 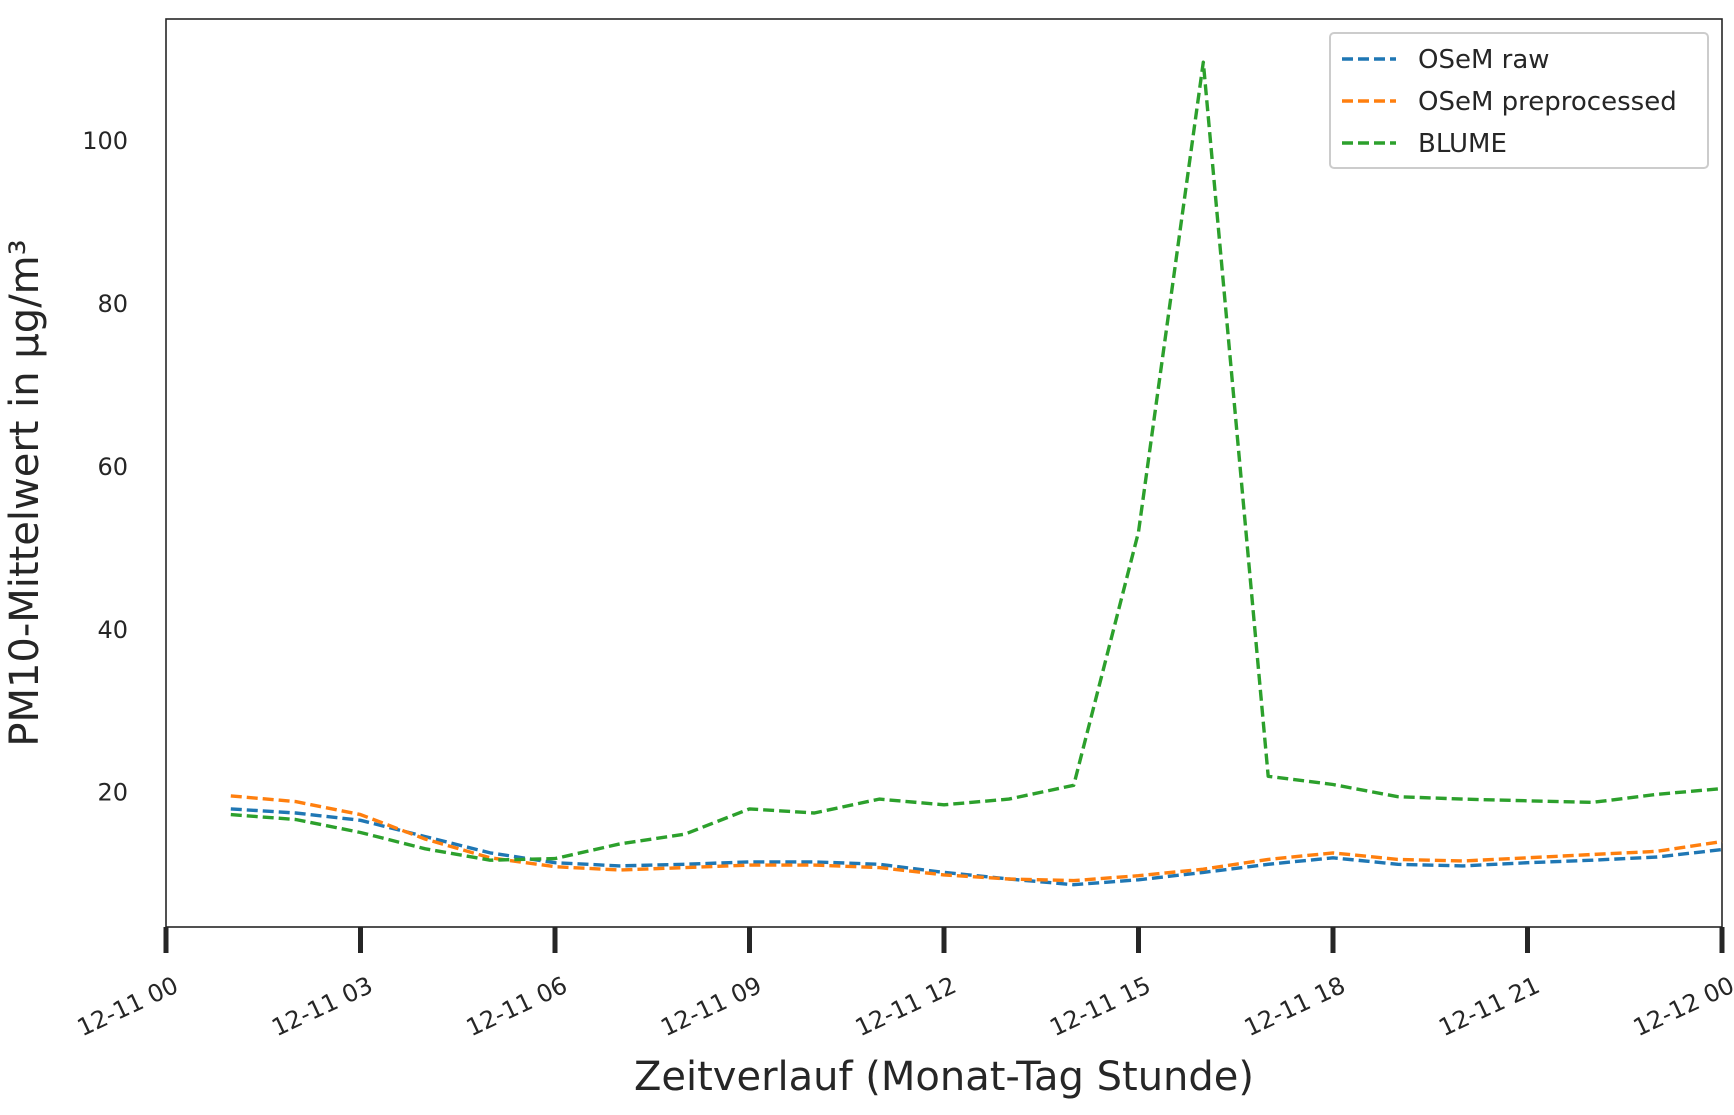 What do you see at coordinates (112, 793) in the screenshot?
I see `y-tick-label: 20` at bounding box center [112, 793].